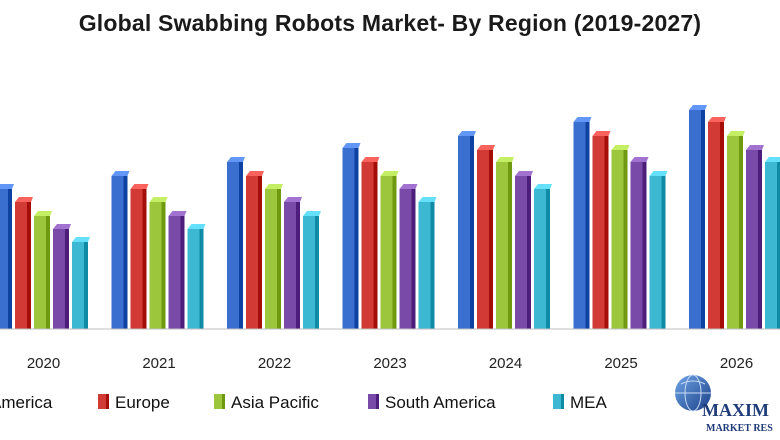 Image resolution: width=780 pixels, height=440 pixels. I want to click on bar-2023-europe, so click(370, 243).